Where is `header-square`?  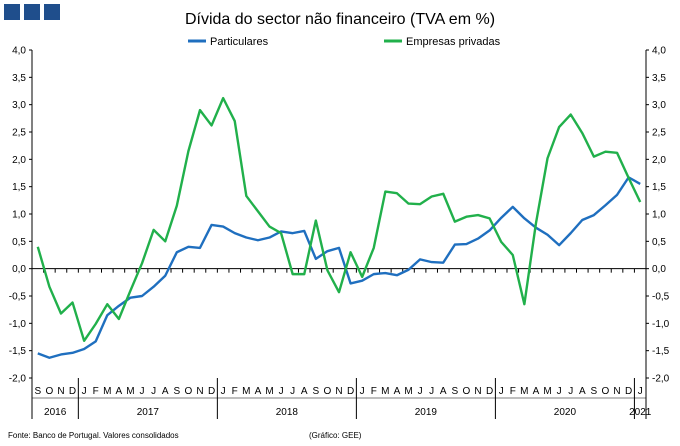 header-square is located at coordinates (12, 12).